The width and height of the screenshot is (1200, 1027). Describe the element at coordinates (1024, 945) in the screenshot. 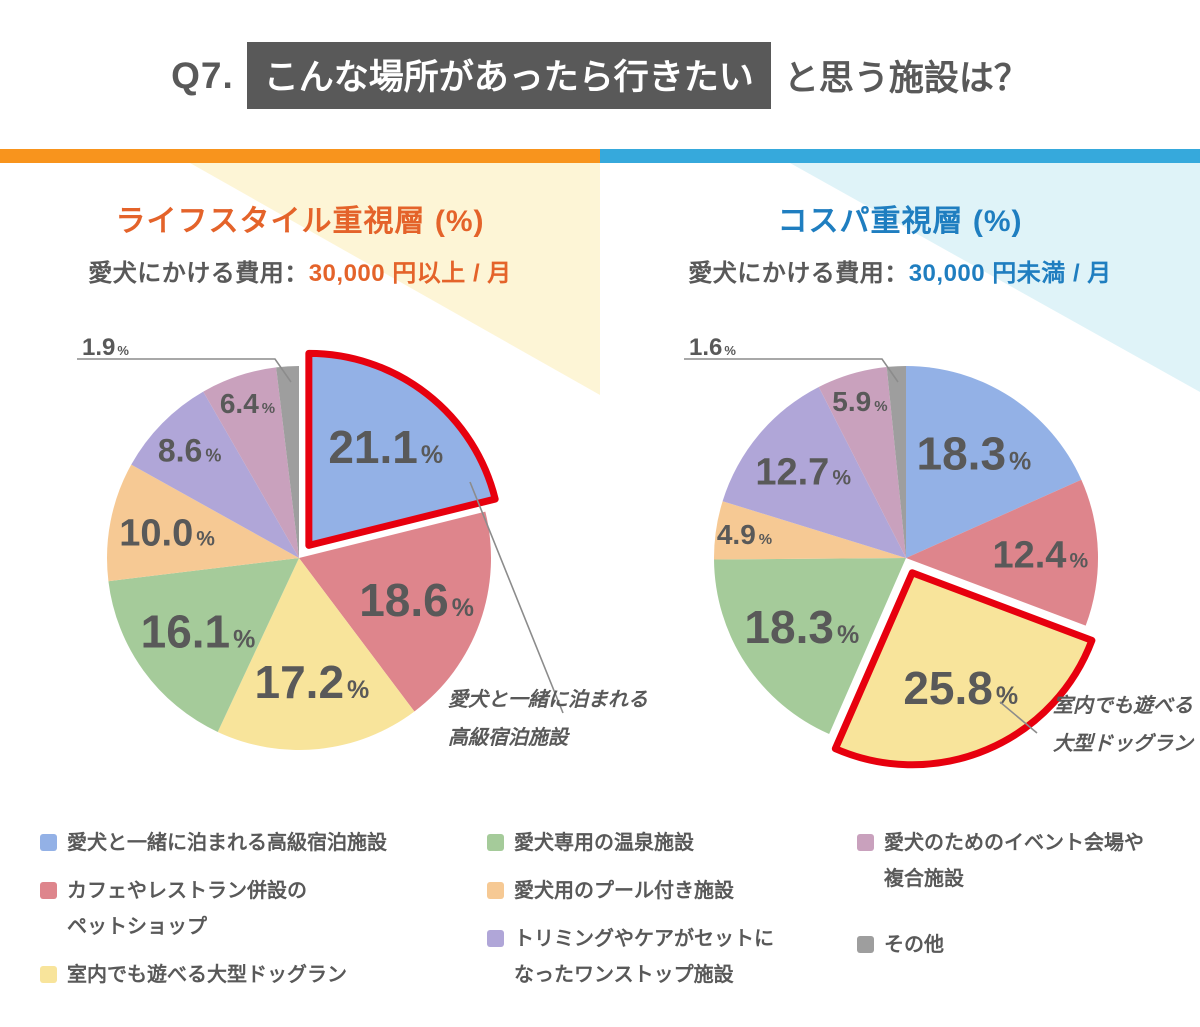

I see `legend-item: その他` at that location.